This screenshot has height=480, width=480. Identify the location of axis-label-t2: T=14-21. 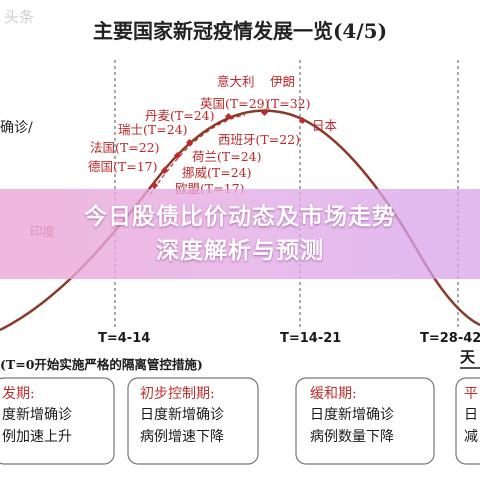
(310, 338).